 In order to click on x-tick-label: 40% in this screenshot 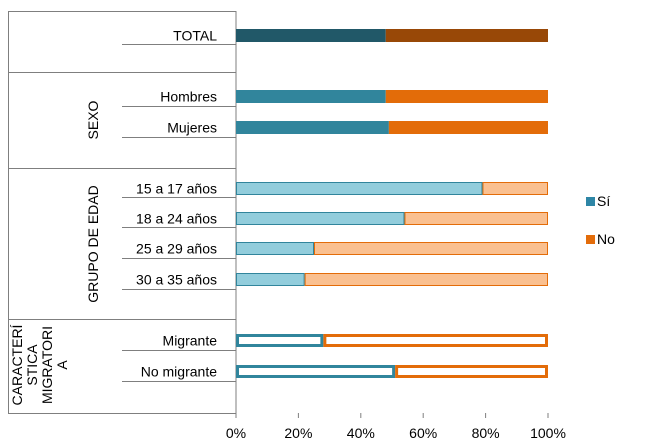, I will do `click(361, 433)`.